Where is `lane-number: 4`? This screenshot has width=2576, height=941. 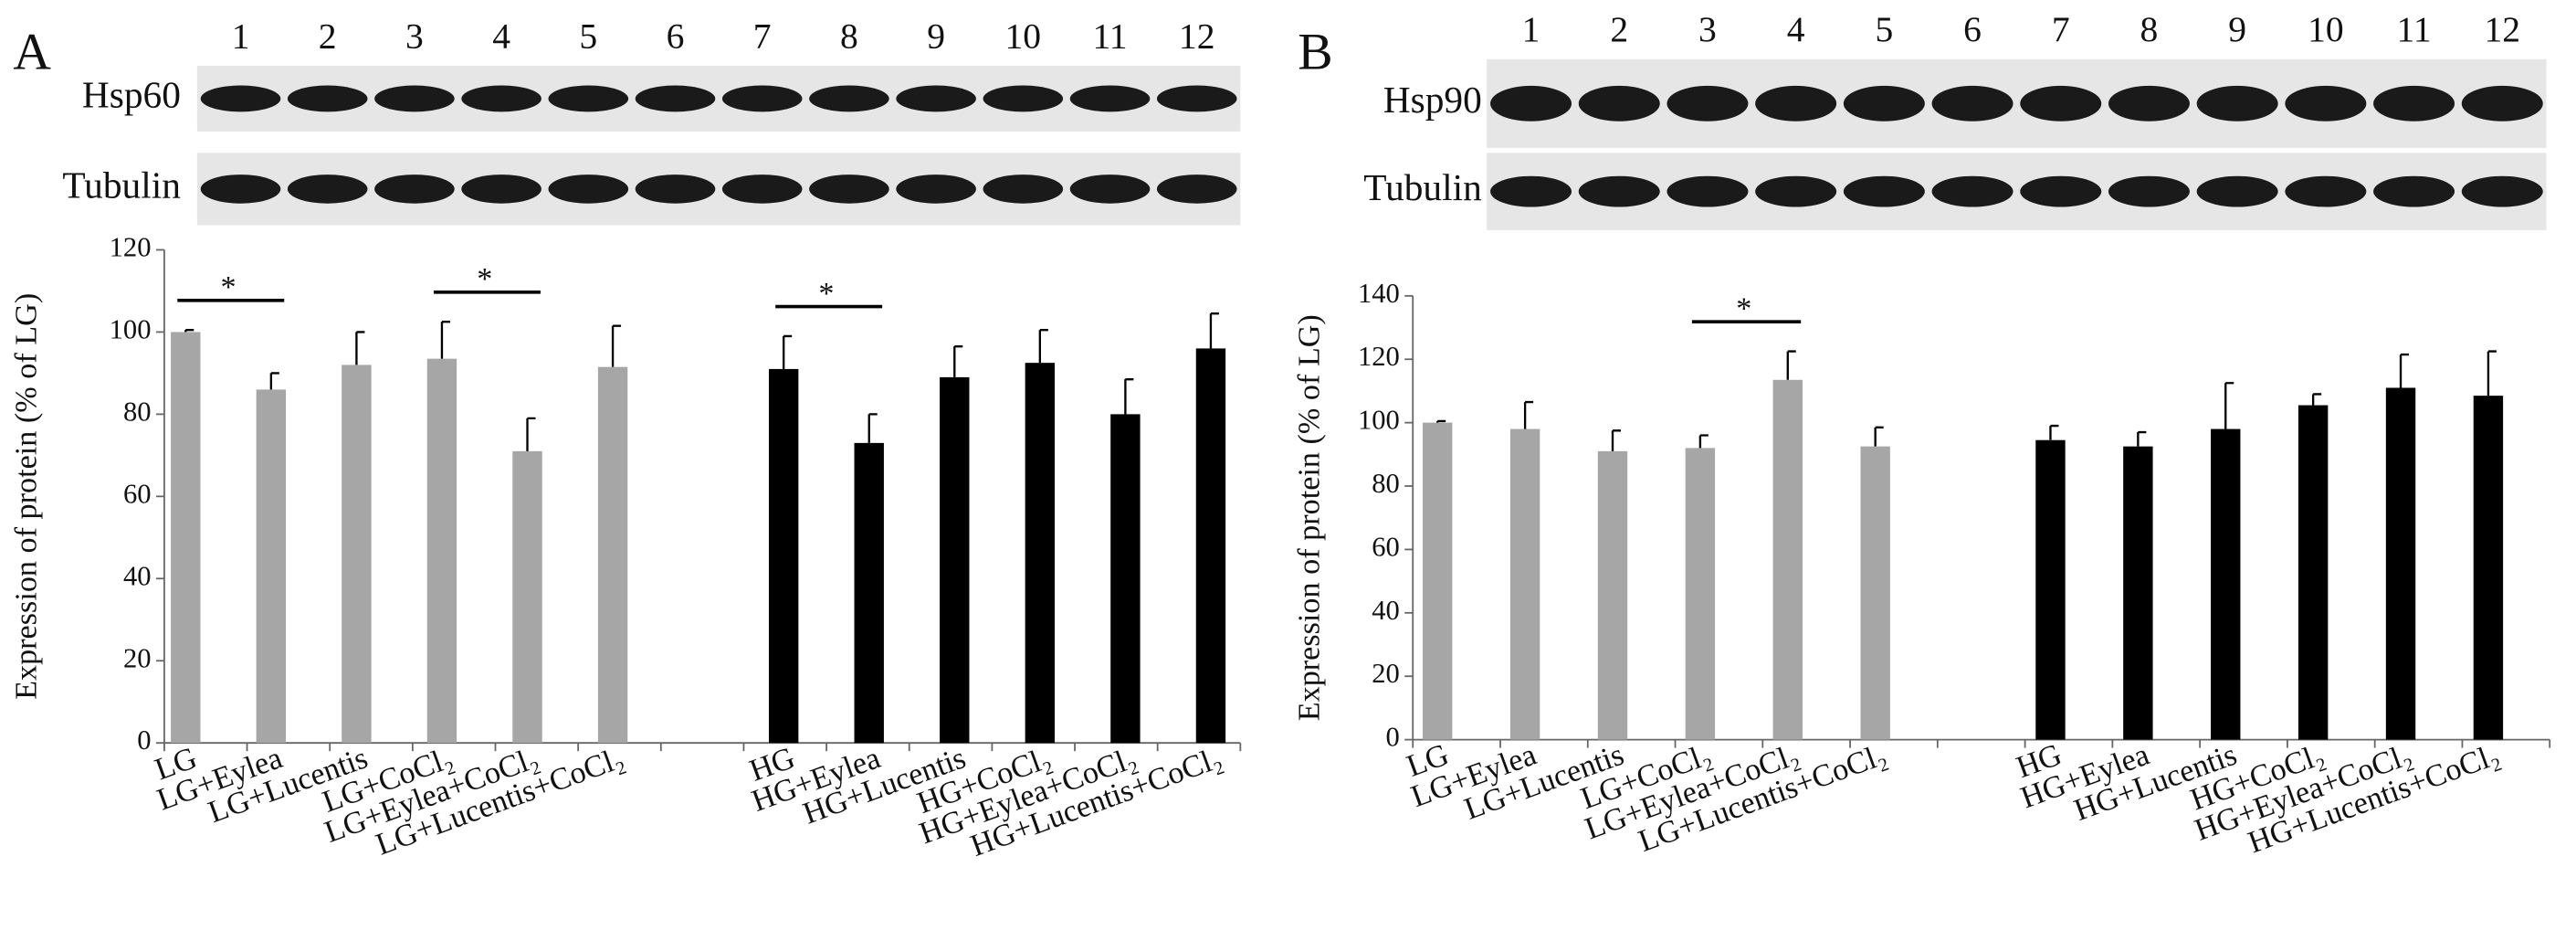 lane-number: 4 is located at coordinates (1796, 29).